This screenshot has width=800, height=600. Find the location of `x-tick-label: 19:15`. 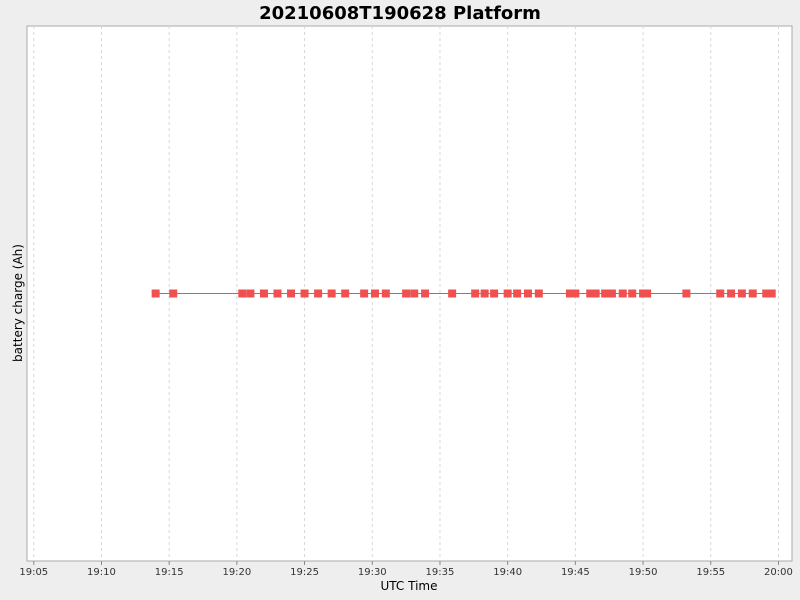

x-tick-label: 19:15 is located at coordinates (169, 572).